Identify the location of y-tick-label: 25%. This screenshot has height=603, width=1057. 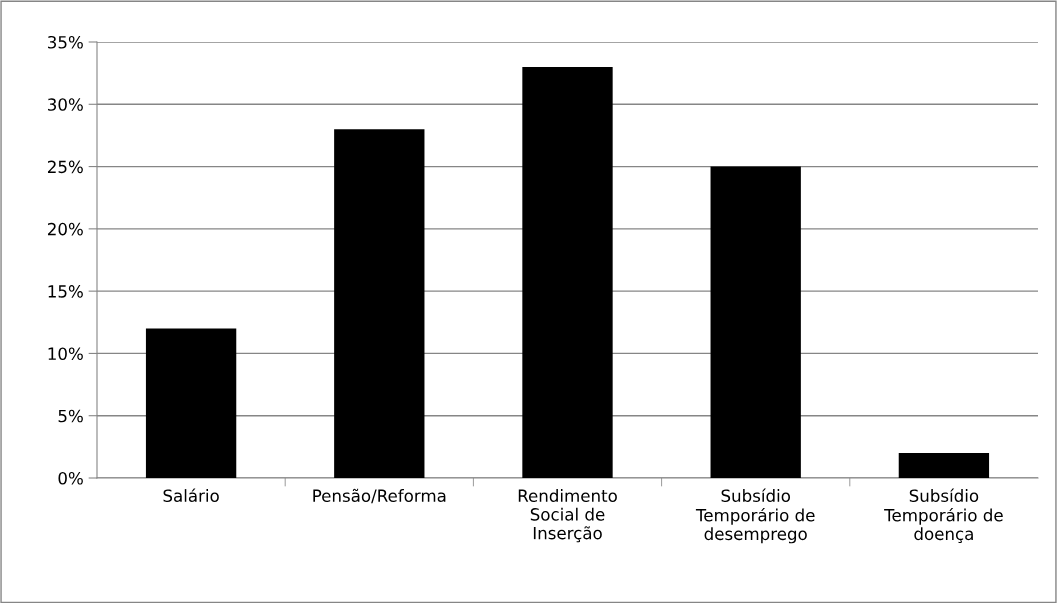
(65, 167).